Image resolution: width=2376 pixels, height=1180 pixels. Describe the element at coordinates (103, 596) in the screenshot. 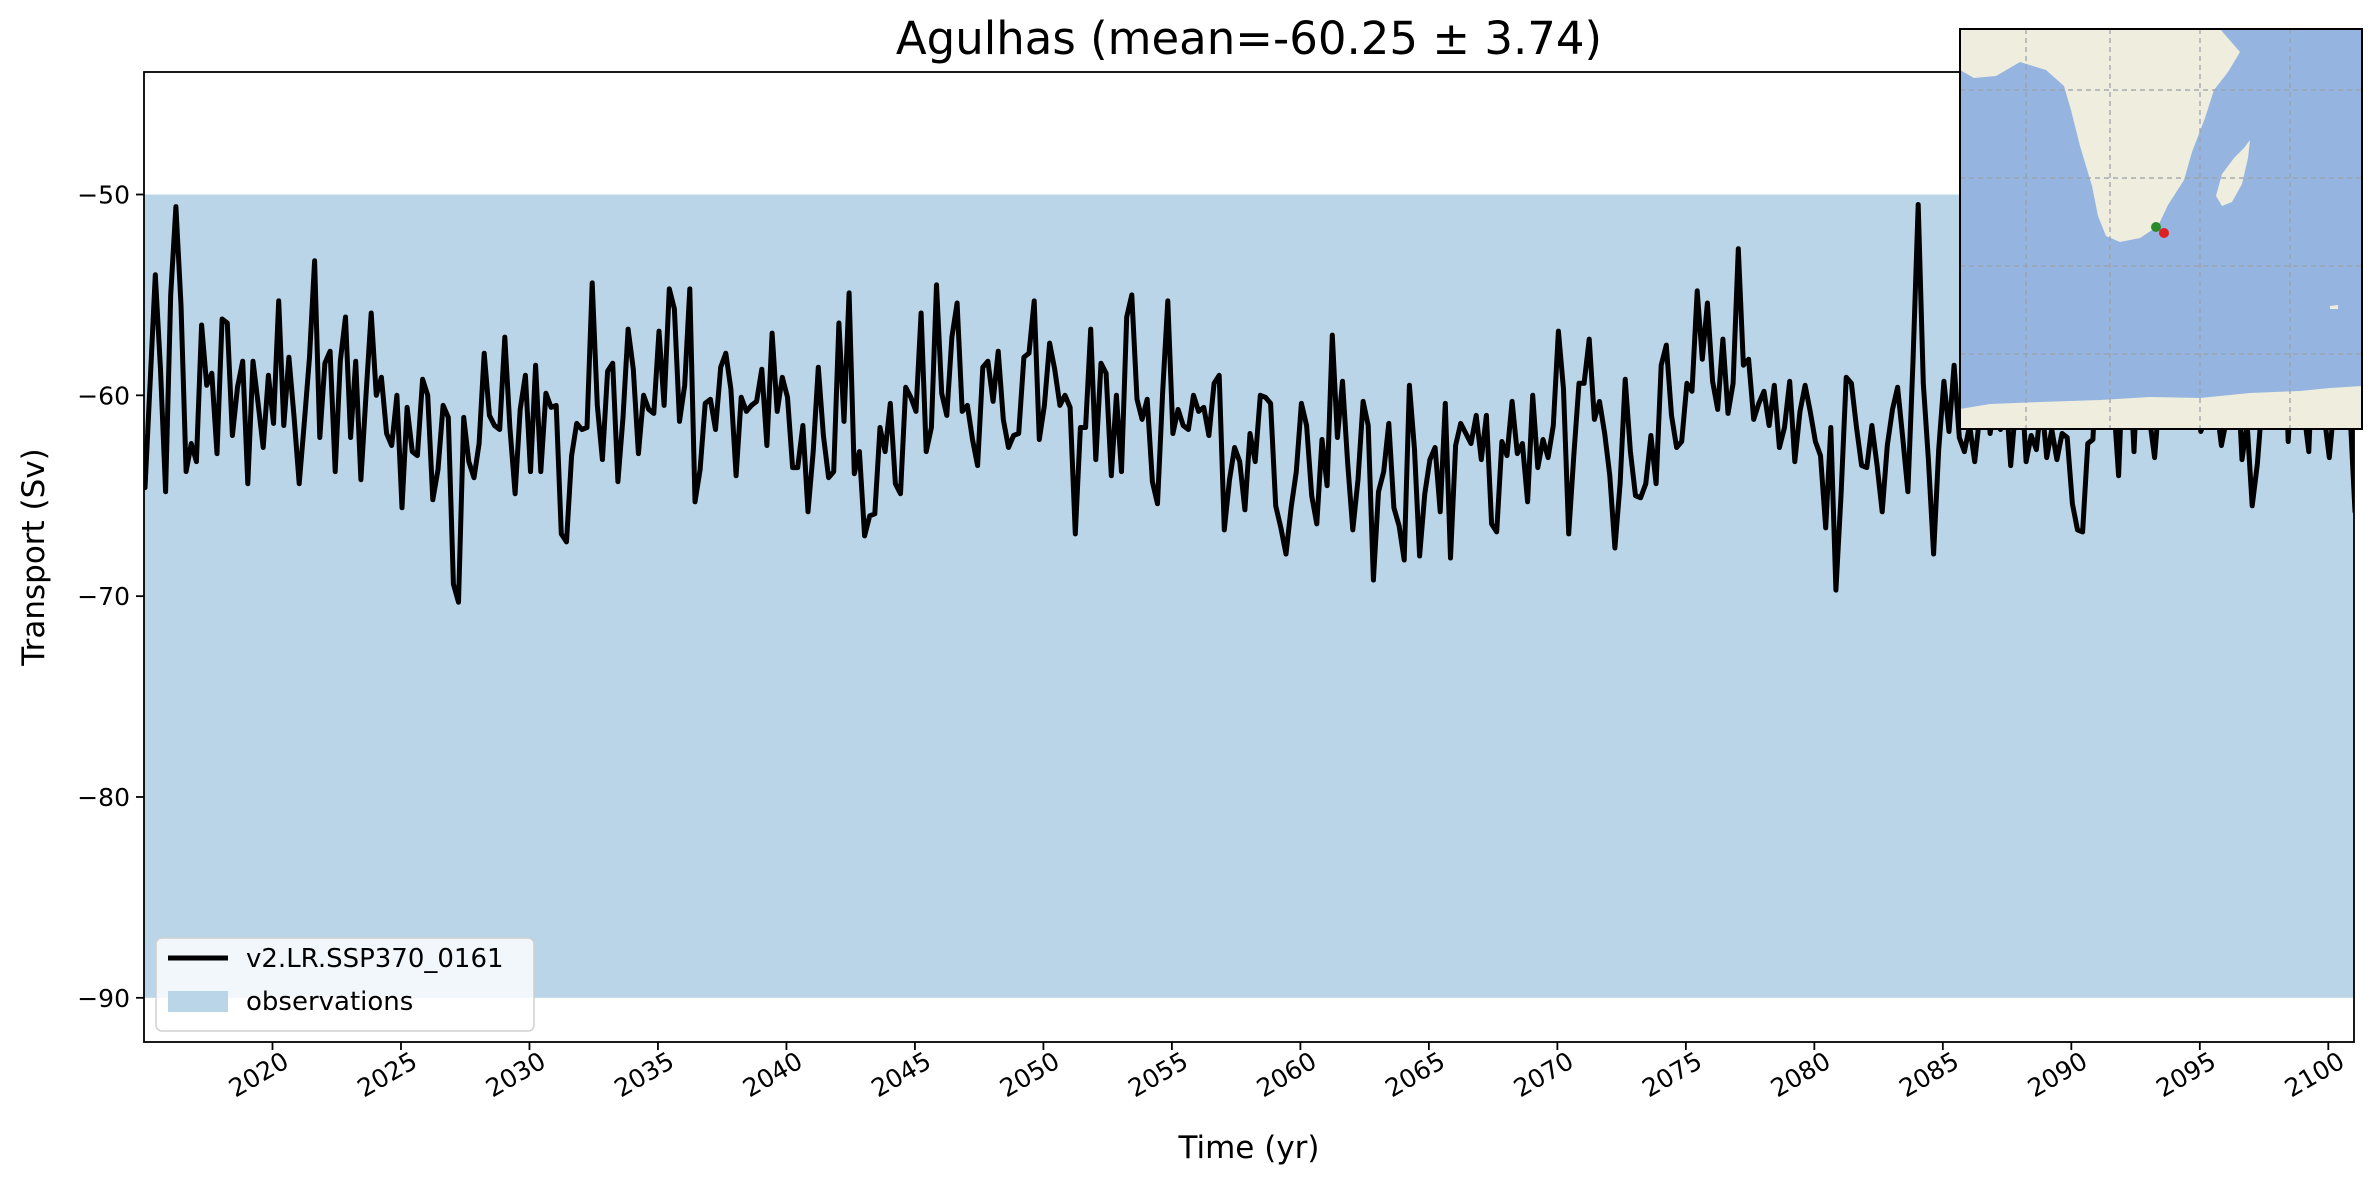

I see `y-tick-label: −70` at that location.